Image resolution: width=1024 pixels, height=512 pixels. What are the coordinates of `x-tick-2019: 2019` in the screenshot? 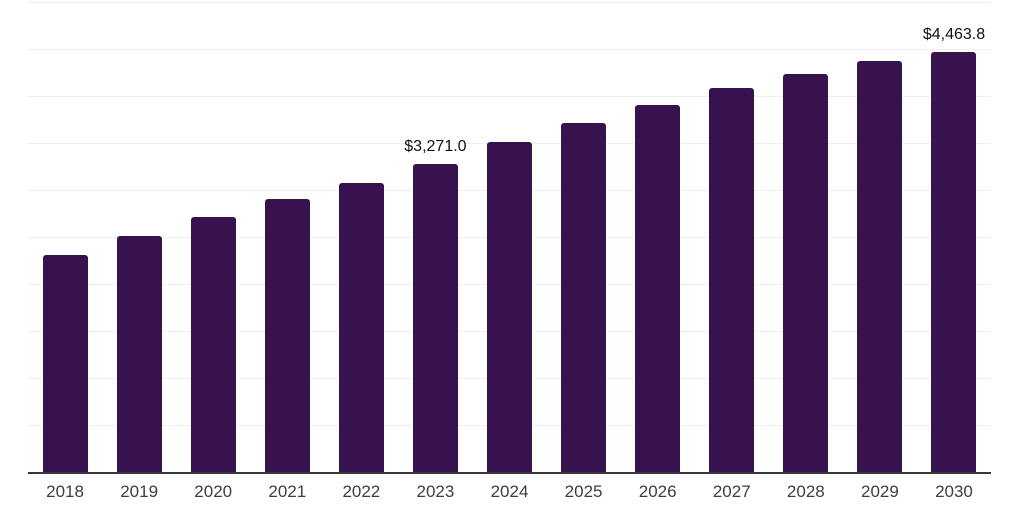 It's located at (139, 491).